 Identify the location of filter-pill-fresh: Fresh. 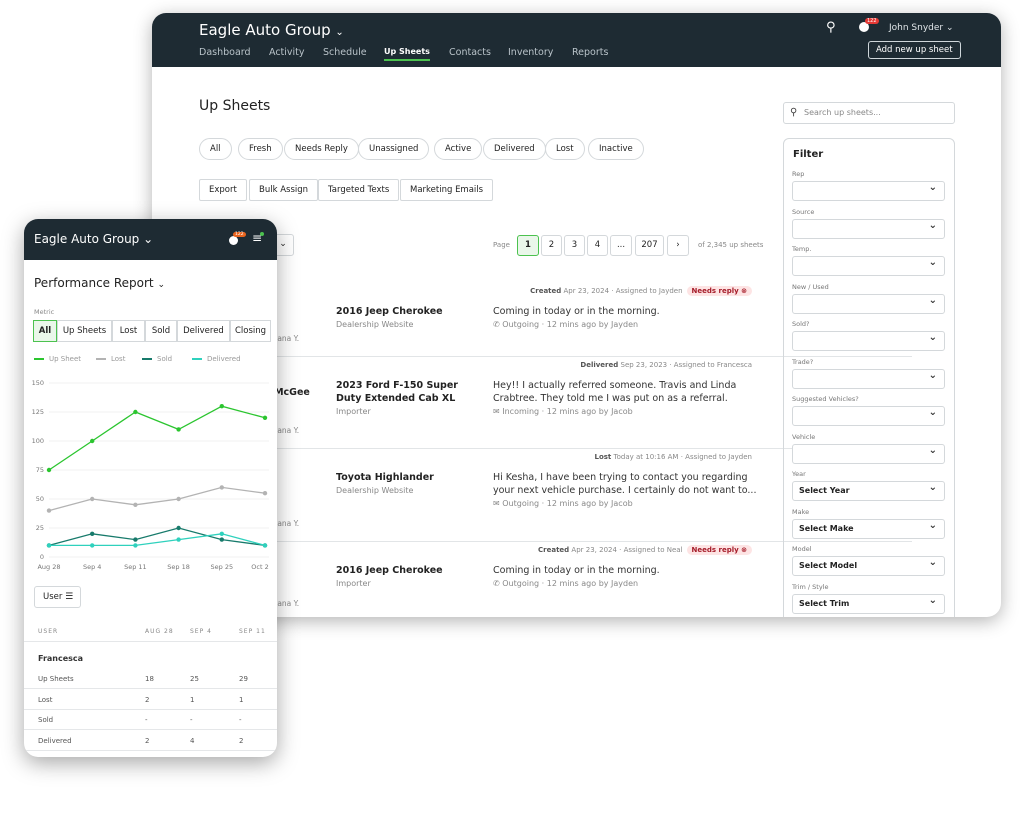
(260, 149).